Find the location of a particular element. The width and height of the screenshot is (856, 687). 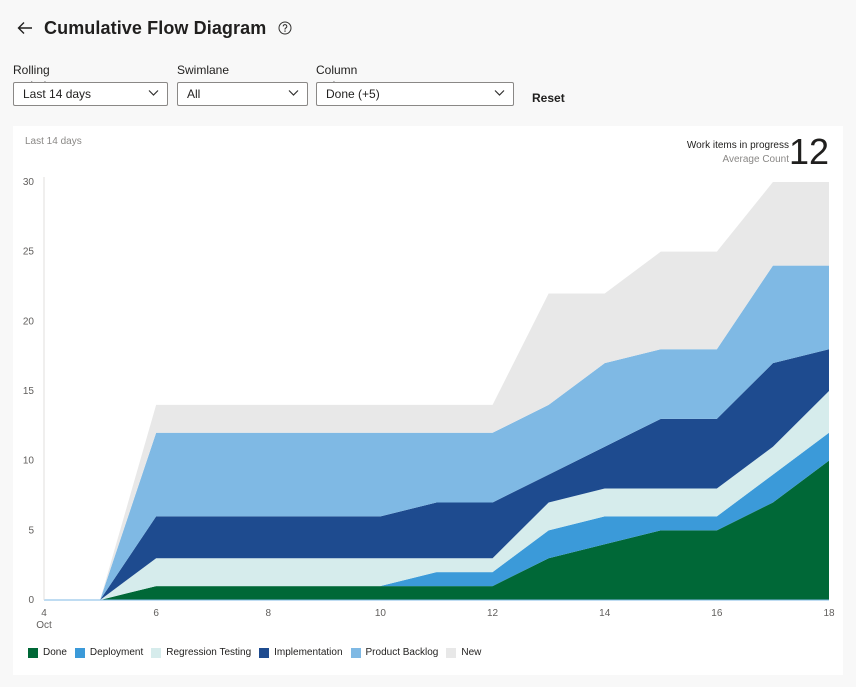

page-header: Cumulative Flow Diagram is located at coordinates (153, 28).